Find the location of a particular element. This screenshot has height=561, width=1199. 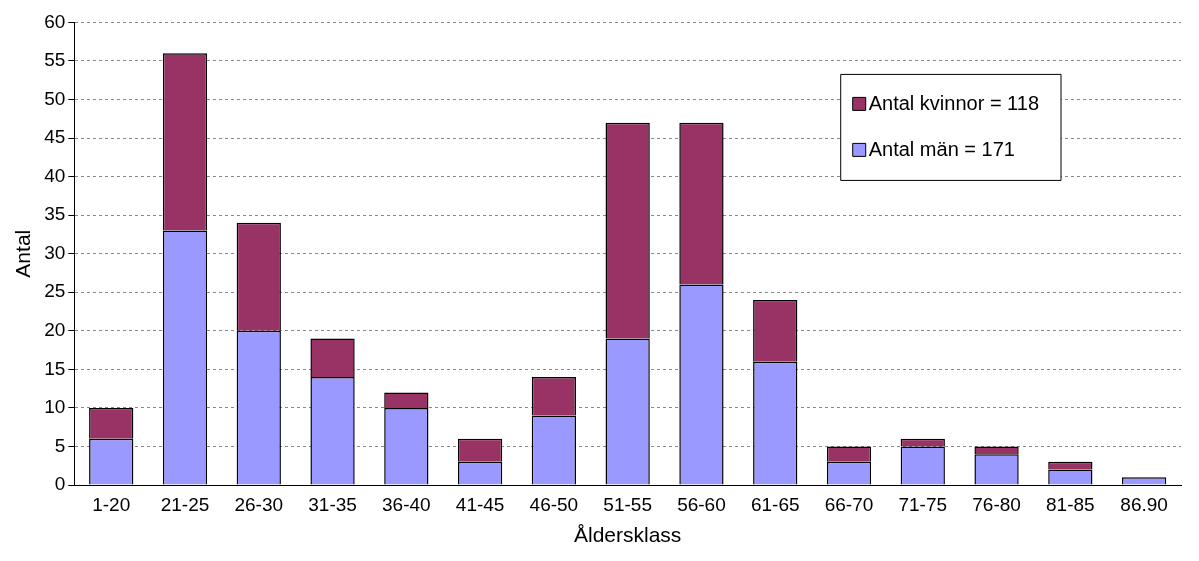

x-tick-label: 81-85 is located at coordinates (1070, 504).